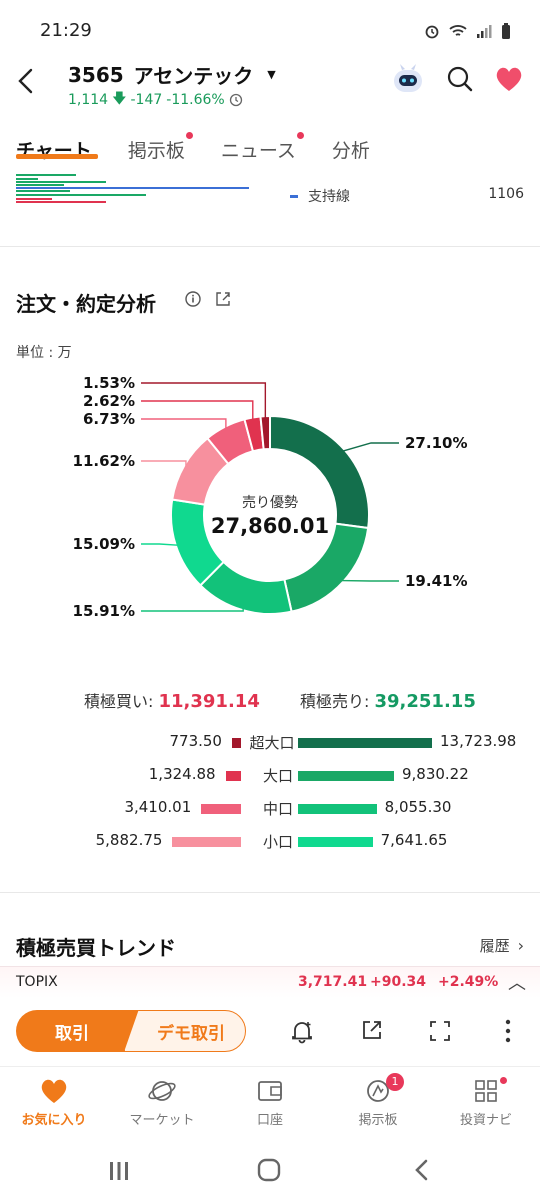 The width and height of the screenshot is (540, 1200). Describe the element at coordinates (109, 383) in the screenshot. I see `donut-slice-label: 1.53%` at that location.